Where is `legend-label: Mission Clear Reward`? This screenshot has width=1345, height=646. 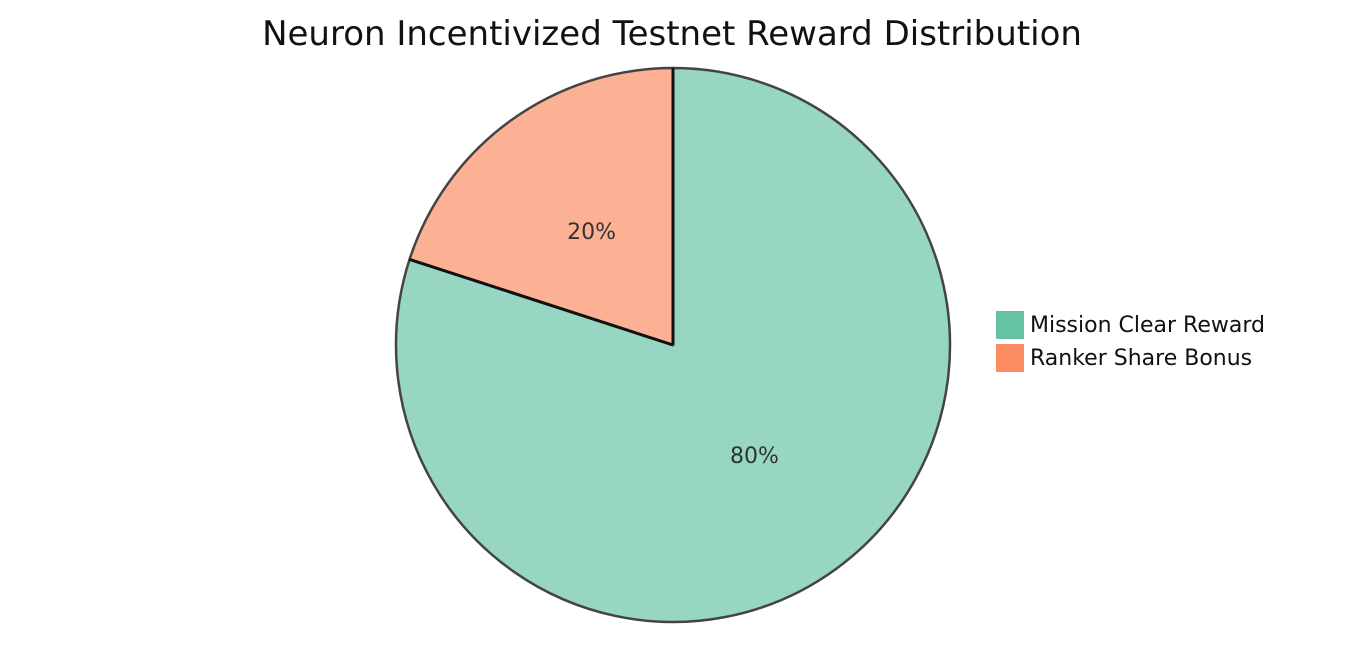
legend-label: Mission Clear Reward is located at coordinates (1147, 325).